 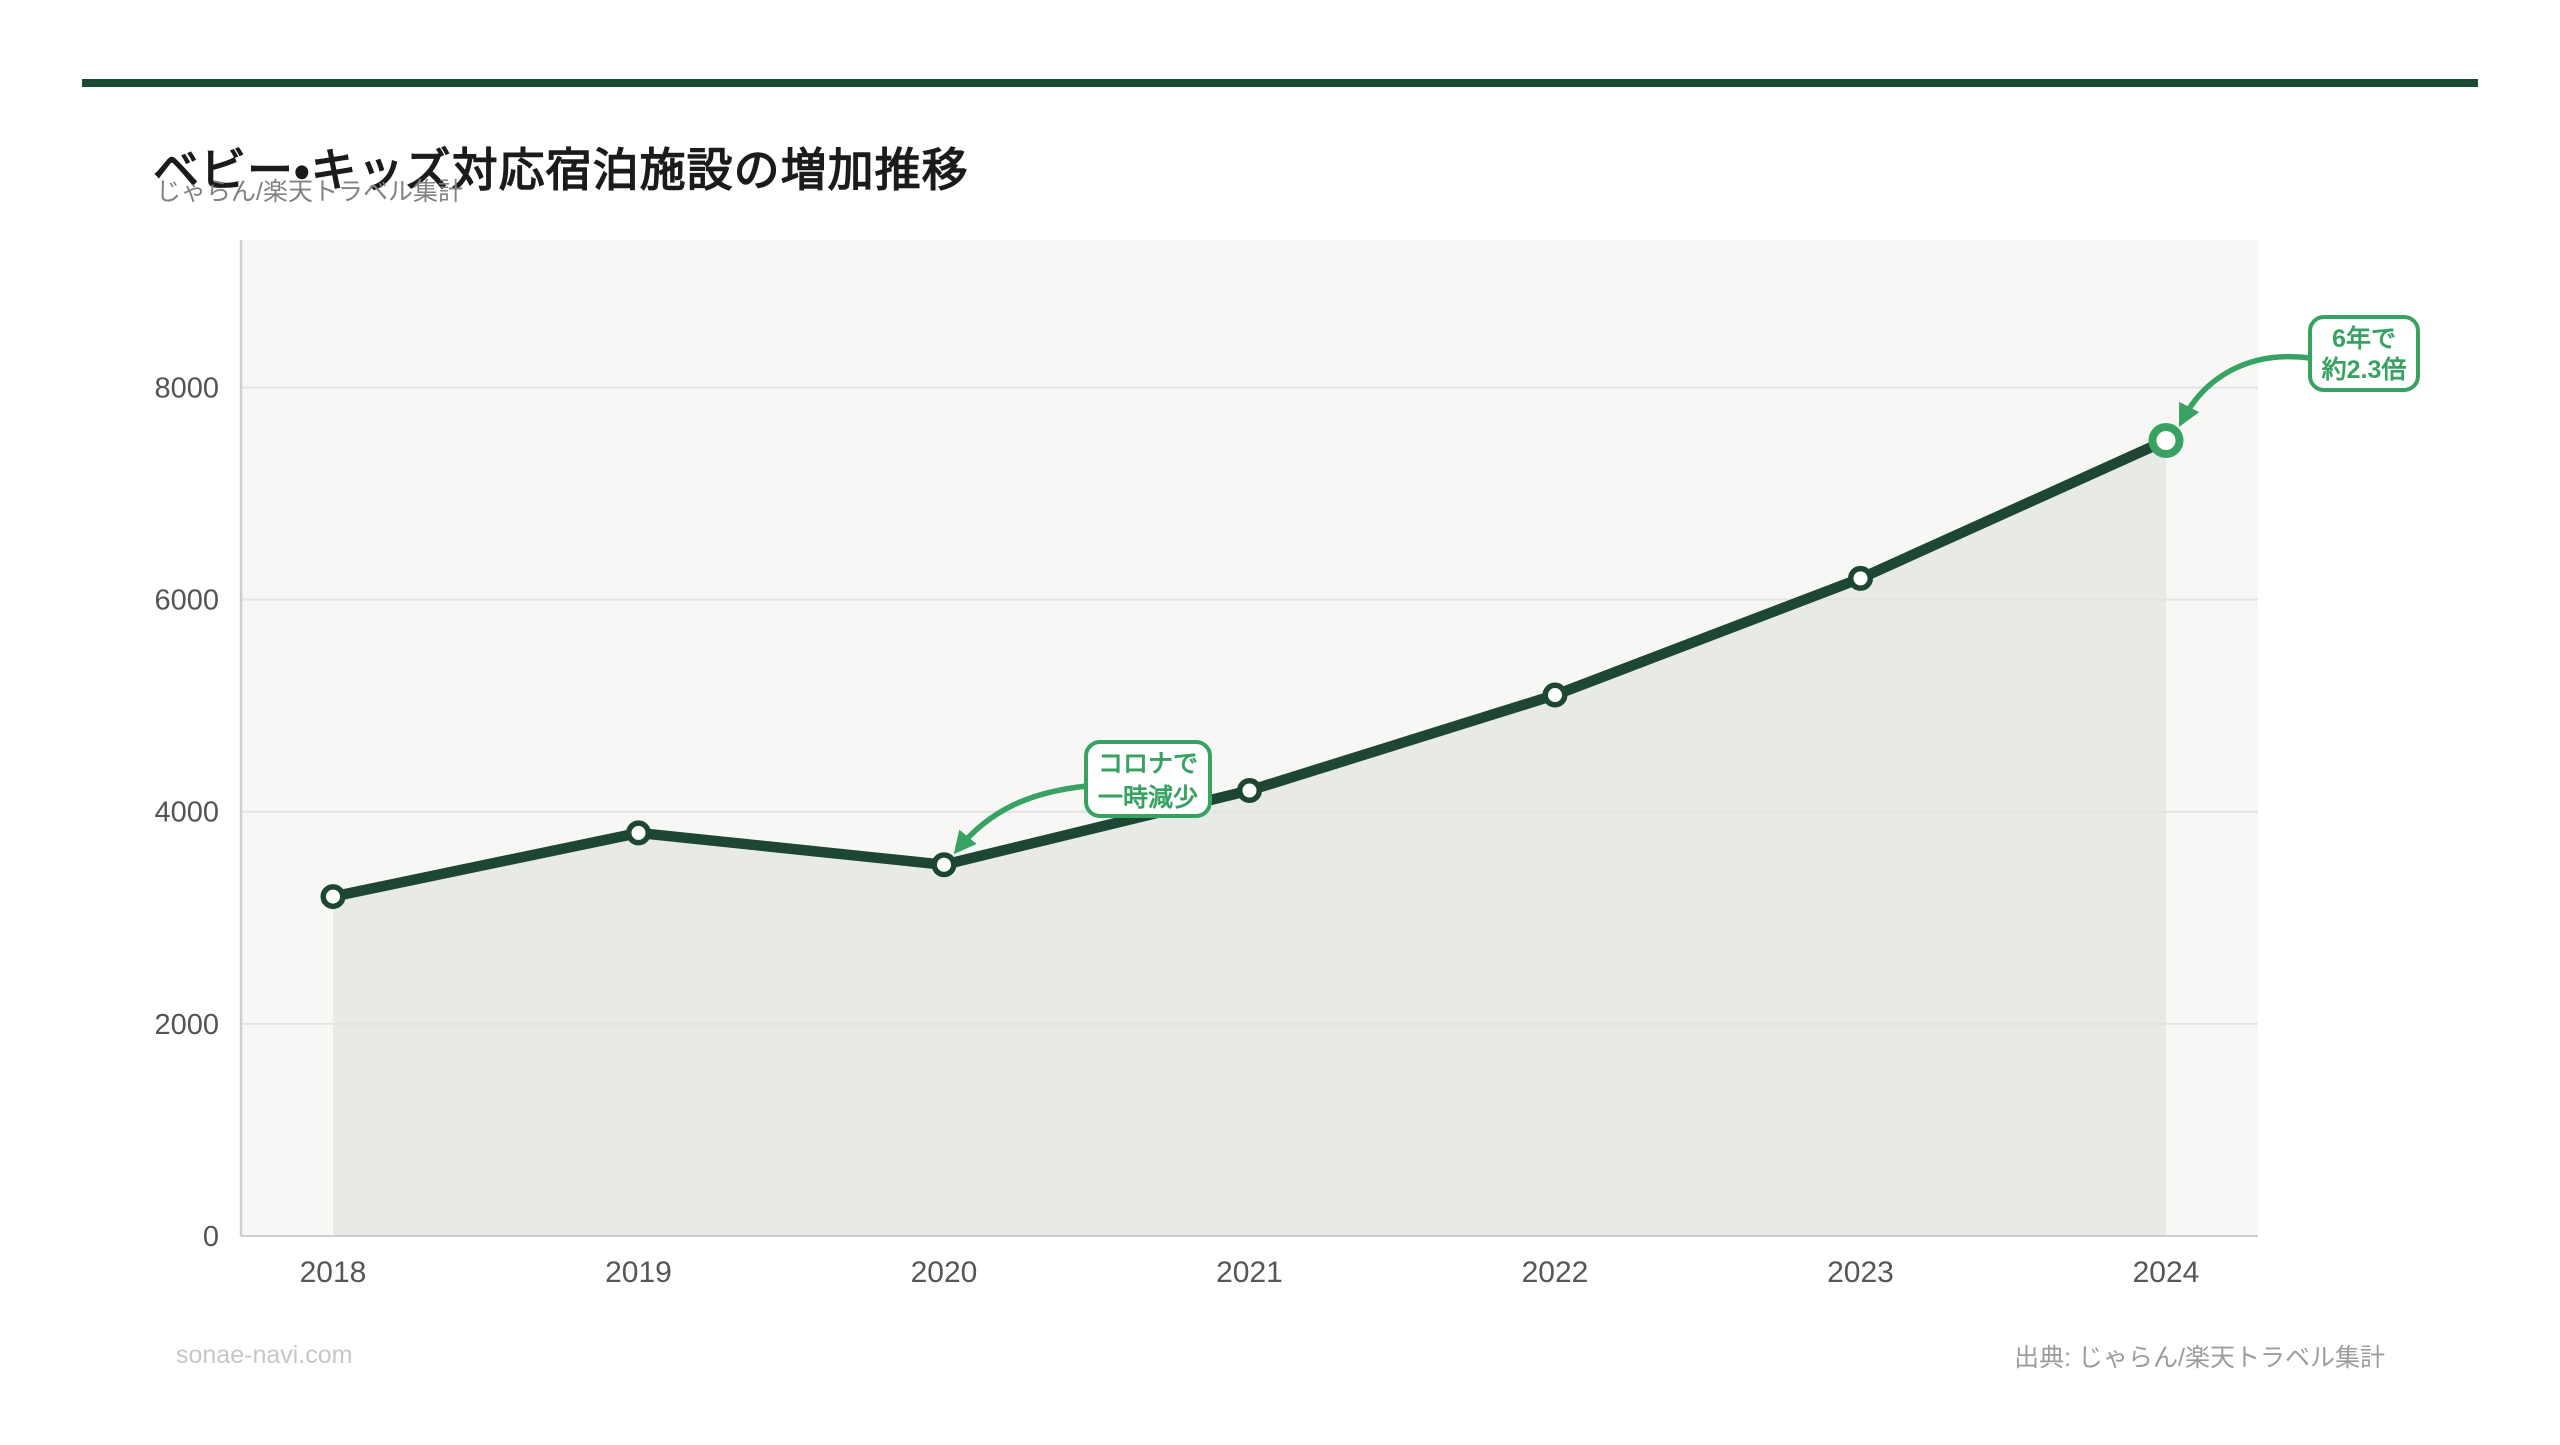 What do you see at coordinates (309, 192) in the screenshot?
I see `page-subtitle: じゃらん/楽天トラベル集計` at bounding box center [309, 192].